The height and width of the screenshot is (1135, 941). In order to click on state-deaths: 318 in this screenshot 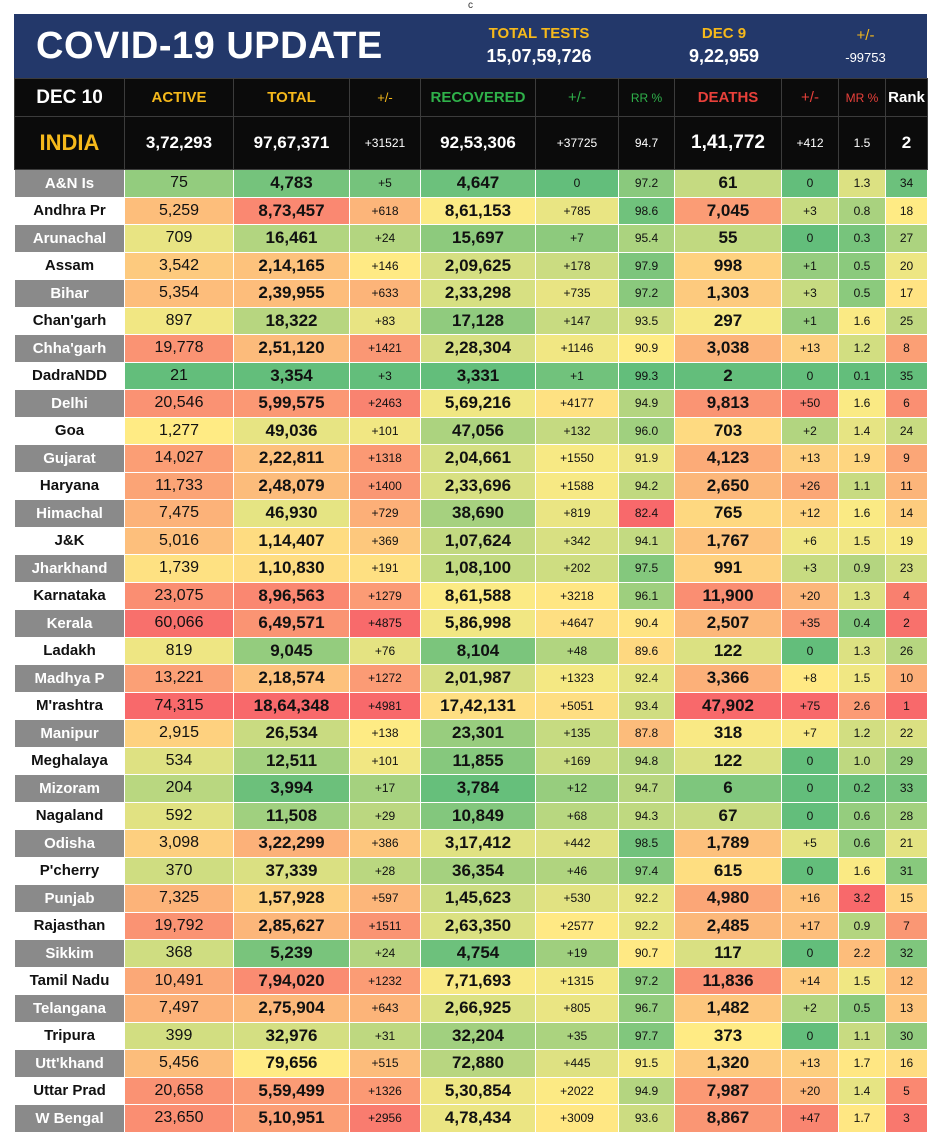, I will do `click(728, 733)`.